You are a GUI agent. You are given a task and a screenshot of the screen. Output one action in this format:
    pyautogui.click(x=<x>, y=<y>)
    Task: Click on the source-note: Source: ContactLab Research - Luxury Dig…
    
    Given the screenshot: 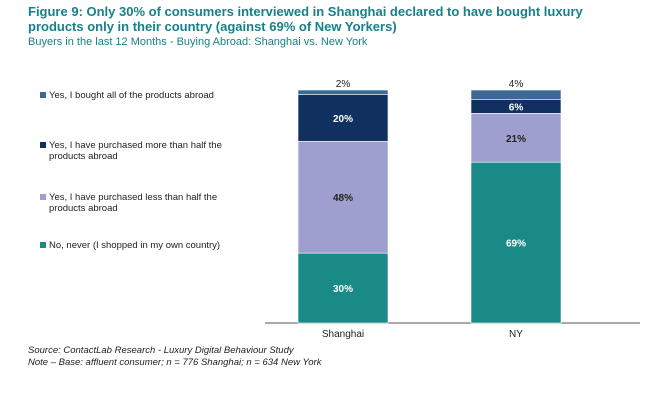 What is the action you would take?
    pyautogui.click(x=174, y=357)
    